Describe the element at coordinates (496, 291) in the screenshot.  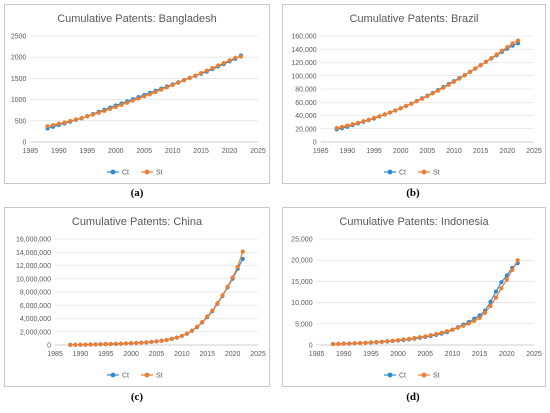
I see `data-point-Ct` at that location.